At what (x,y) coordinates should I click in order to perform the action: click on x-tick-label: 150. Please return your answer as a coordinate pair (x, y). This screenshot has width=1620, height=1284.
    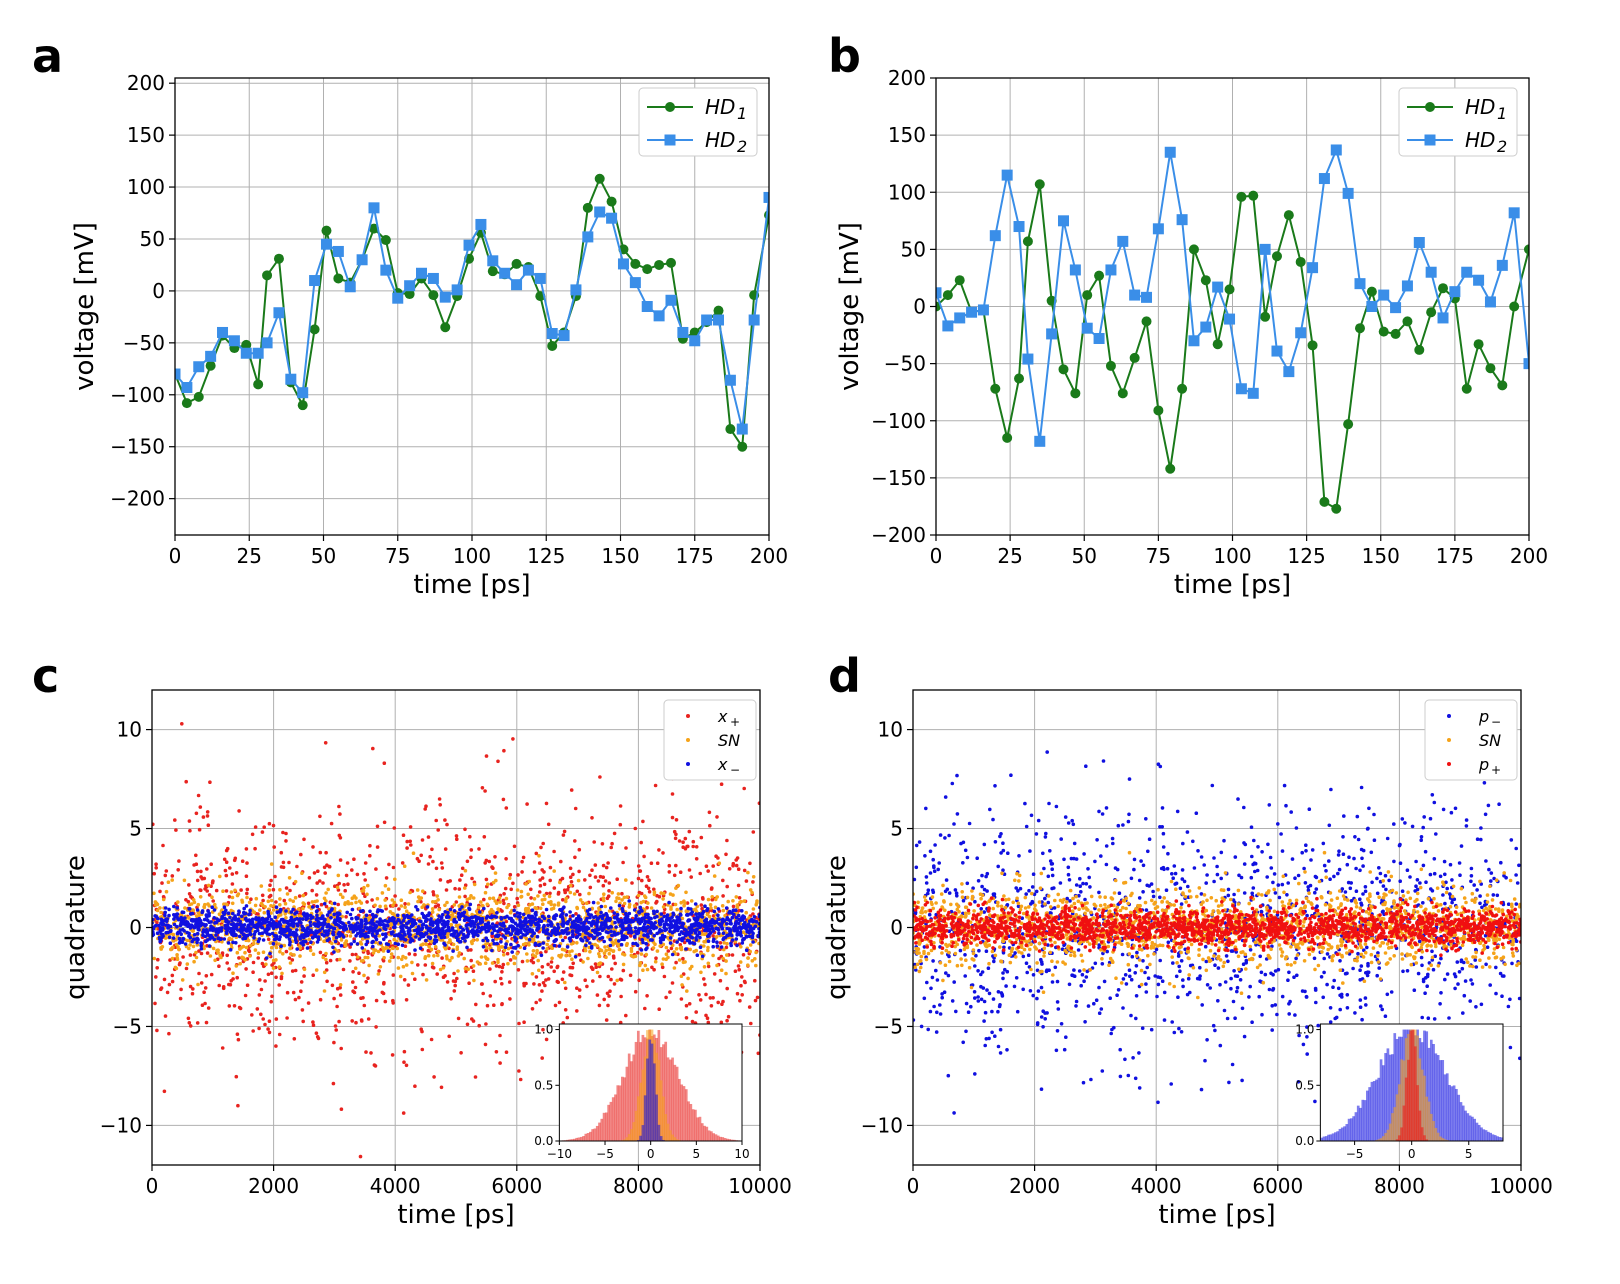
    Looking at the image, I should click on (1381, 556).